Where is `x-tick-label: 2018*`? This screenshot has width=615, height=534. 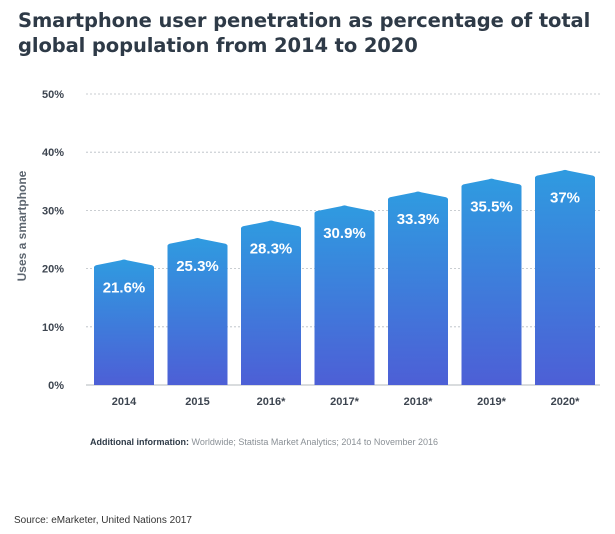
x-tick-label: 2018* is located at coordinates (418, 402).